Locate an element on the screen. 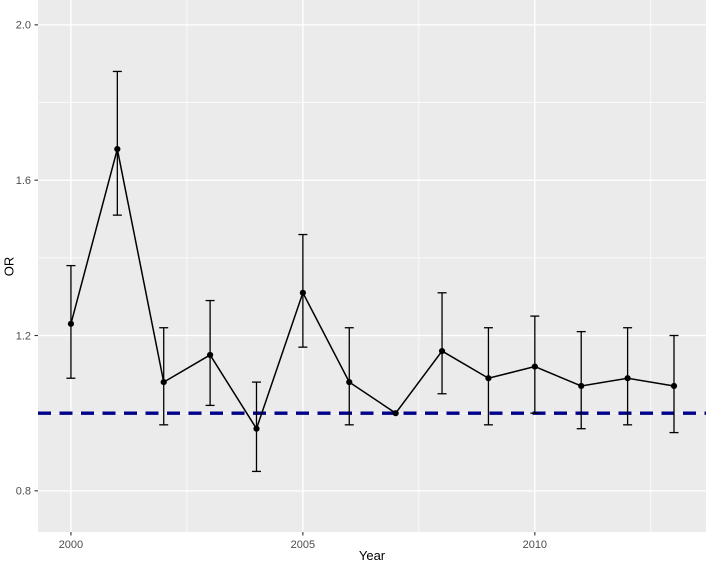 Image resolution: width=709 pixels, height=565 pixels. x-axis-tick-label: 2005 is located at coordinates (303, 545).